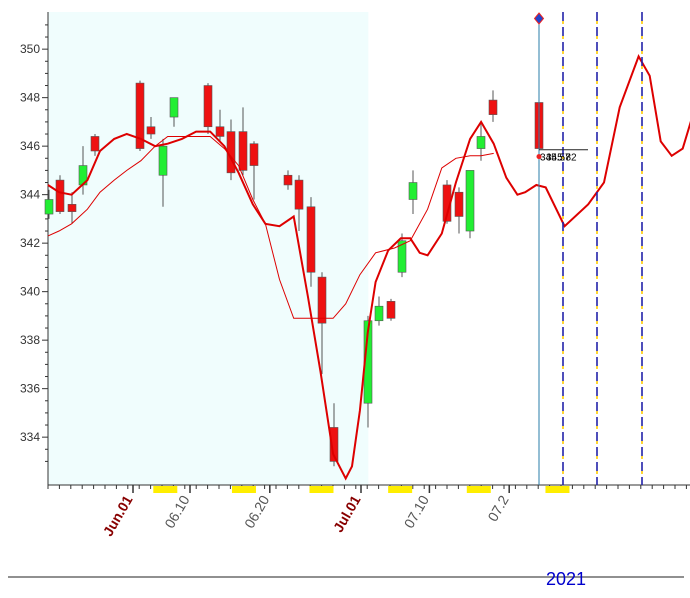 This screenshot has height=598, width=690. I want to click on x-tick-label: 06.20, so click(256, 511).